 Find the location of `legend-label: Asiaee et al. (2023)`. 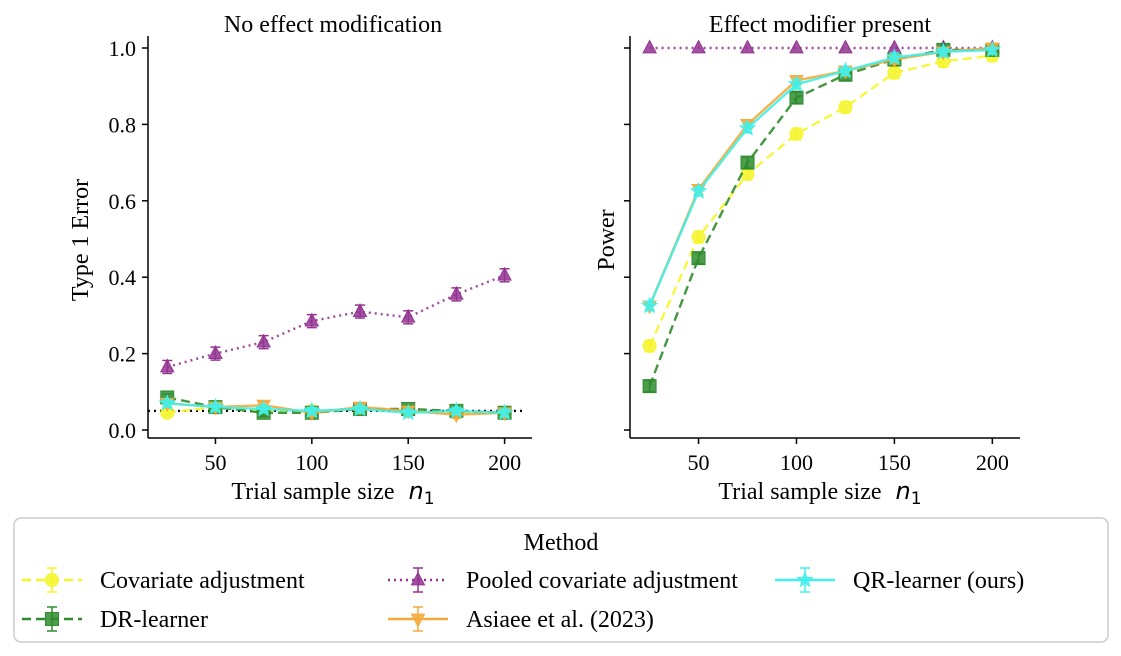

legend-label: Asiaee et al. (2023) is located at coordinates (560, 620).